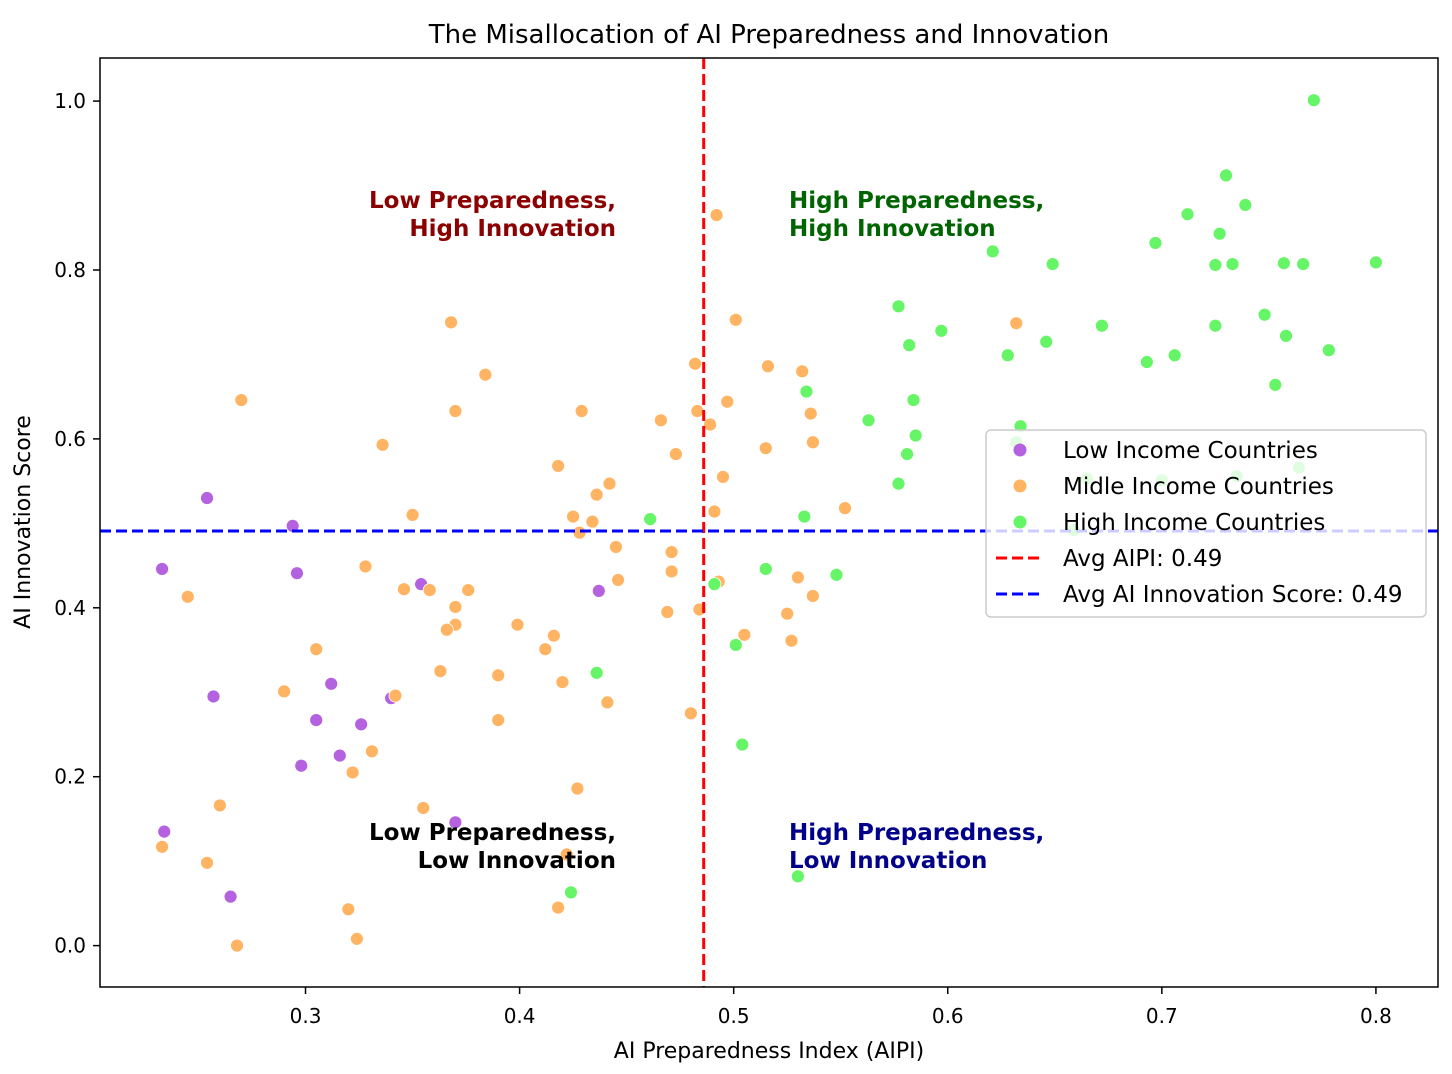  Describe the element at coordinates (70, 270) in the screenshot. I see `y-tick-label: 0.8` at that location.